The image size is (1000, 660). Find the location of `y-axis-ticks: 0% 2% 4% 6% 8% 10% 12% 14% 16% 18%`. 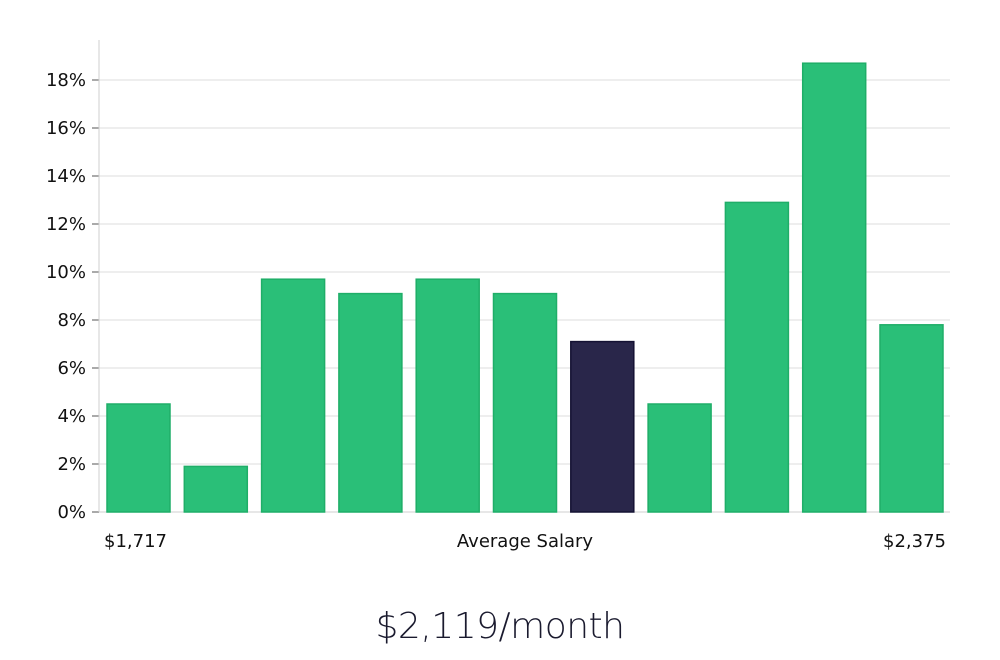

y-axis-ticks: 0% 2% 4% 6% 8% 10% 12% 14% 16% 18% is located at coordinates (72, 296).